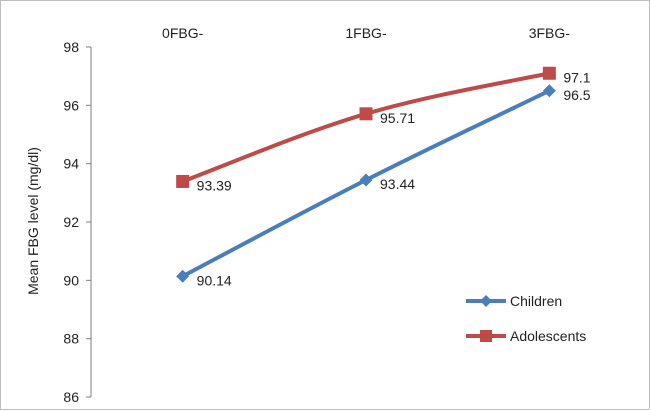 The image size is (650, 411). I want to click on data-label-adolescents: 95.71, so click(397, 118).